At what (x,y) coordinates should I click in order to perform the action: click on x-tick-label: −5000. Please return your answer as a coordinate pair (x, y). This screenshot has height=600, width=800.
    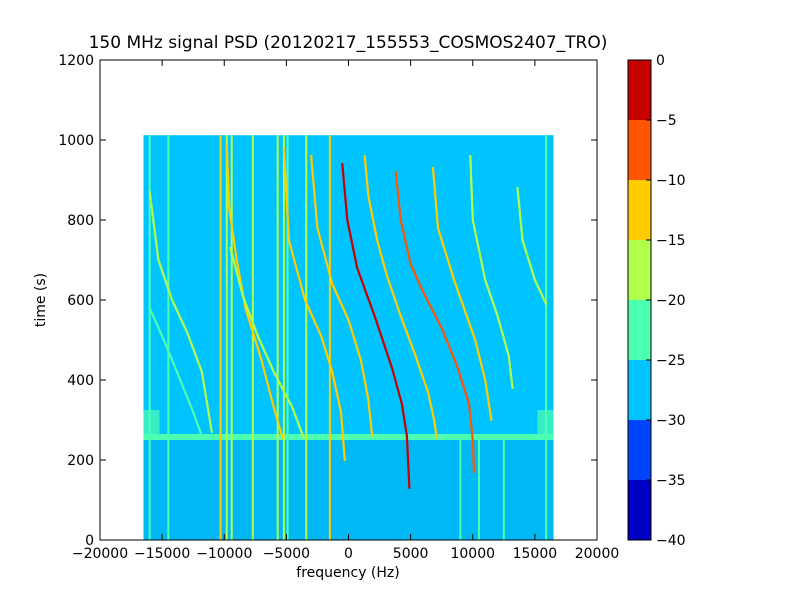
    Looking at the image, I should click on (286, 554).